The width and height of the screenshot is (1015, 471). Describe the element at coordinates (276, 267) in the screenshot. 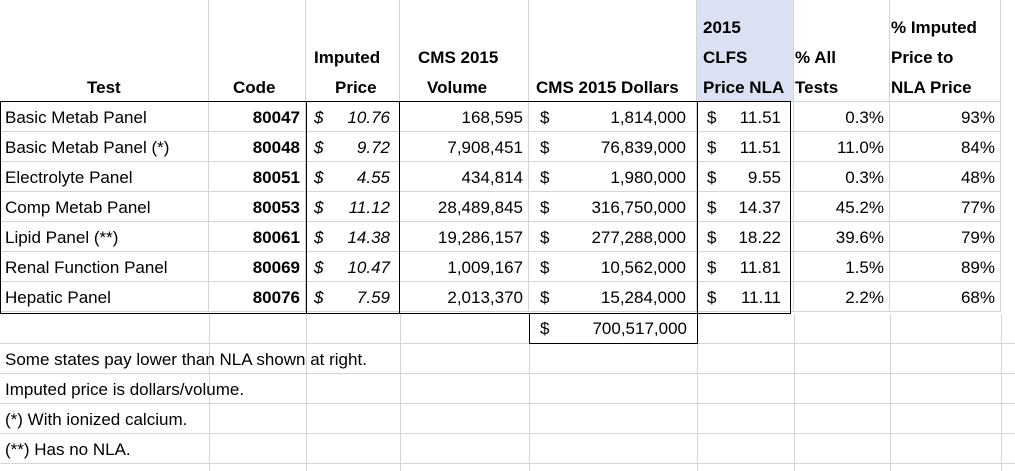

I see `test-code: 80069` at that location.